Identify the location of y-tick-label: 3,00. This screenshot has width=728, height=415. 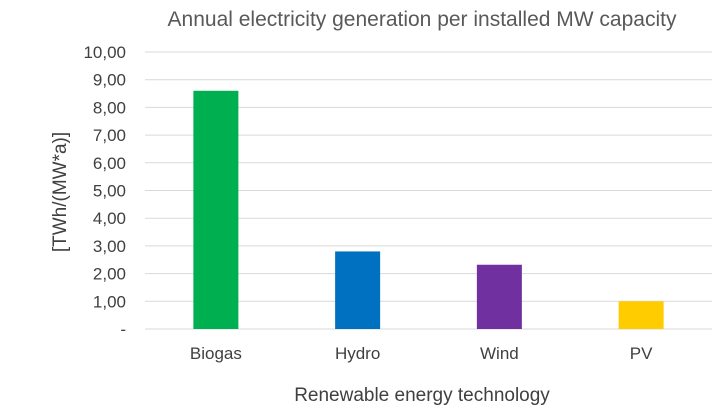
(109, 246).